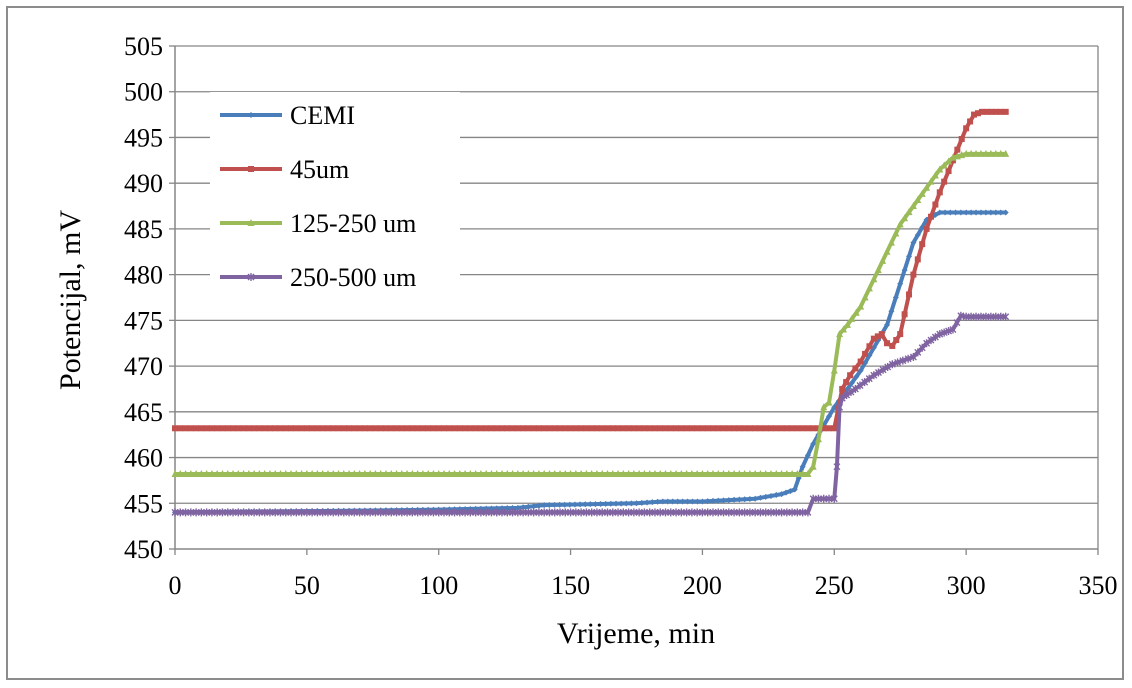 This screenshot has width=1132, height=688. I want to click on x-tick-label: 300, so click(966, 585).